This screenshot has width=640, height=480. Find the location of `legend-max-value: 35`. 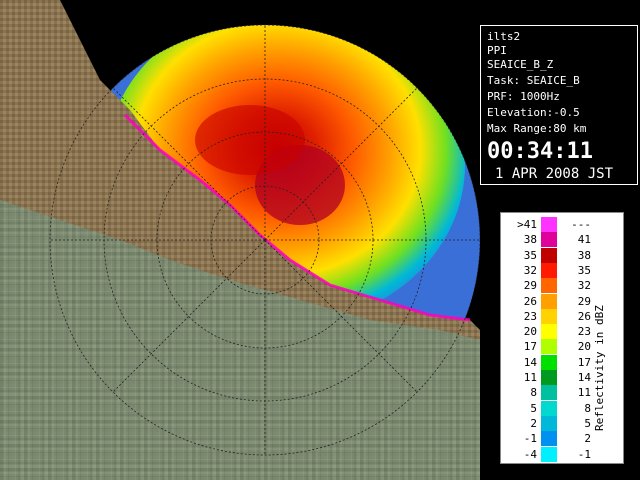

legend-max-value: 35 is located at coordinates (584, 270).